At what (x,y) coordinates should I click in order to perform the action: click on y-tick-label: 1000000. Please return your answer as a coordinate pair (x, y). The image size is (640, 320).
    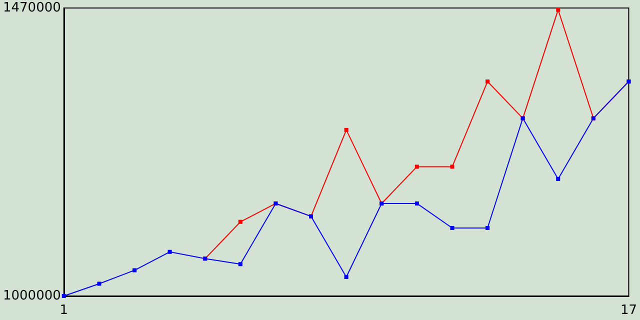
    Looking at the image, I should click on (31, 296).